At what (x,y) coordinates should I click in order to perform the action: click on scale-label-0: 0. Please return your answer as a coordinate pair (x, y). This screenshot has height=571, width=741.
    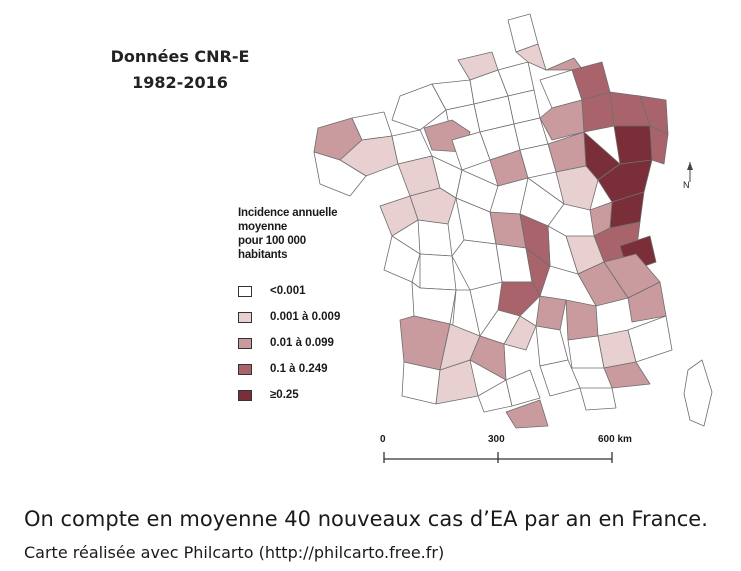
    Looking at the image, I should click on (383, 439).